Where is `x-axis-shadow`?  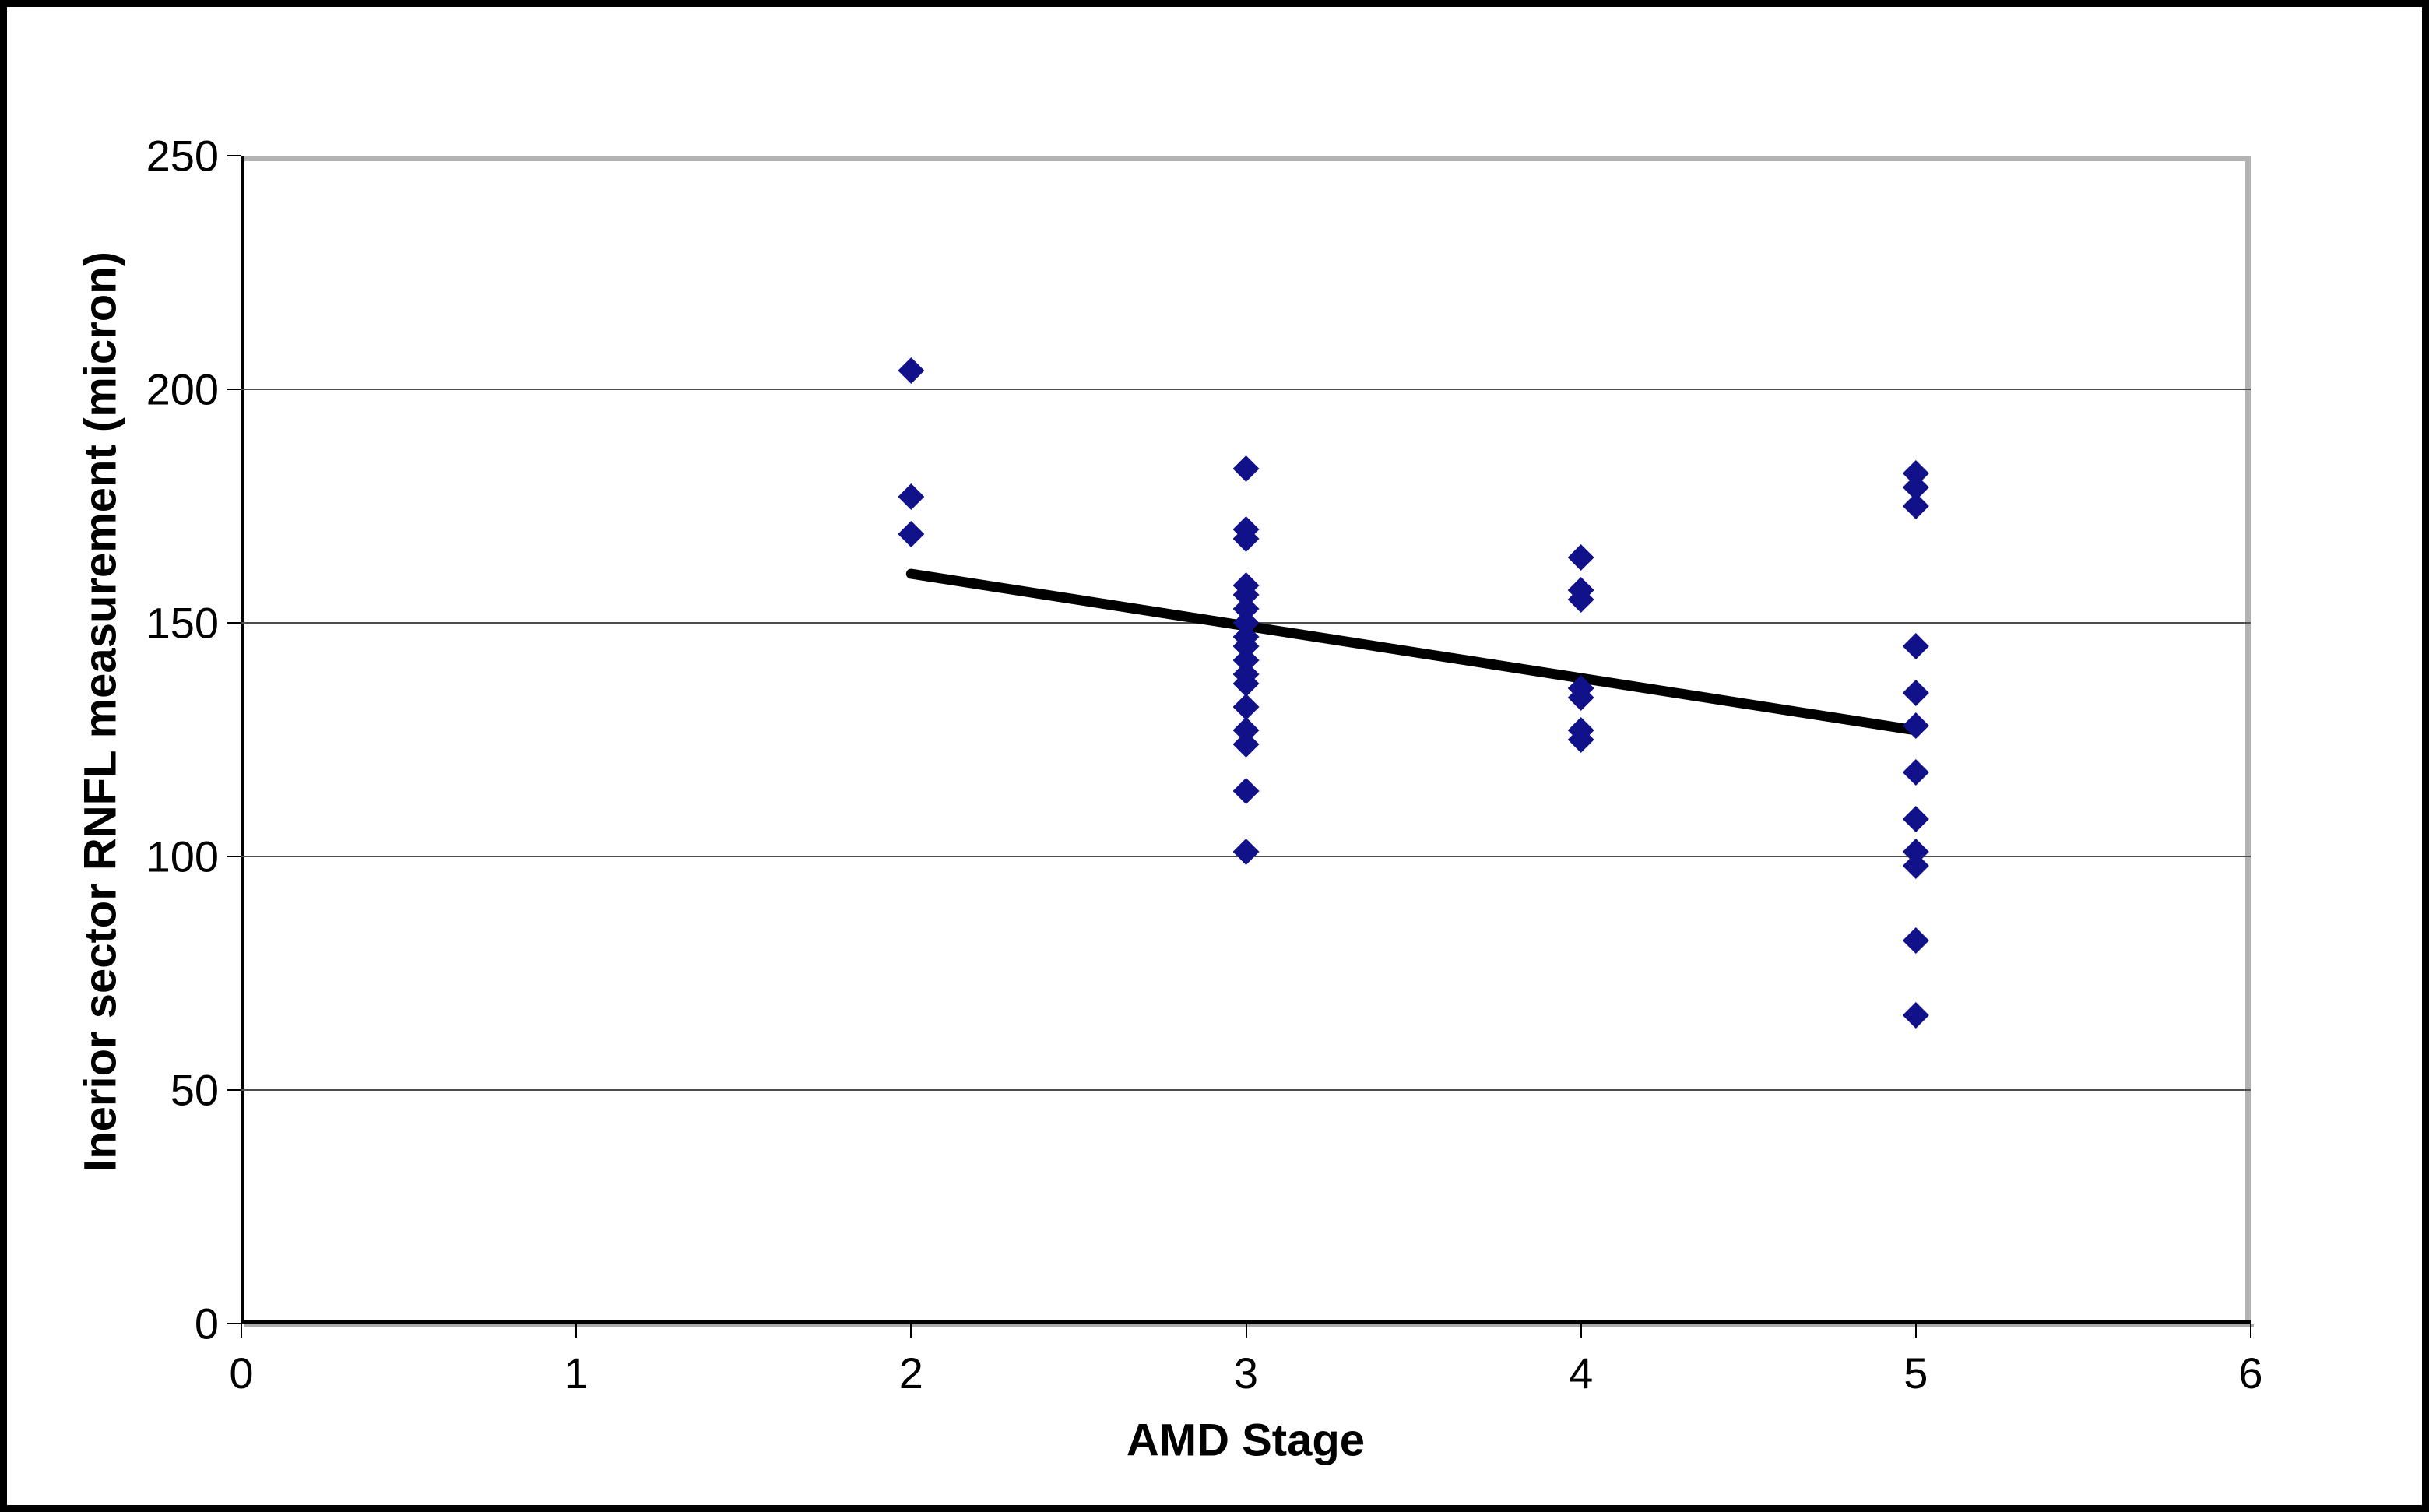
x-axis-shadow is located at coordinates (1249, 1326).